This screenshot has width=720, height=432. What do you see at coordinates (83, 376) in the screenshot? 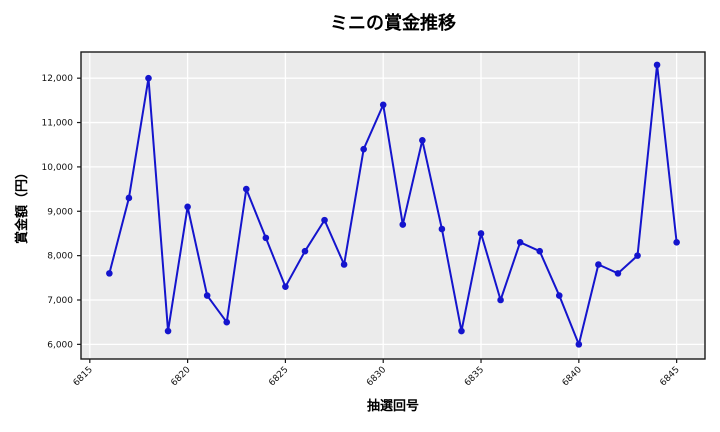
I see `x-tick-label: 6815` at bounding box center [83, 376].